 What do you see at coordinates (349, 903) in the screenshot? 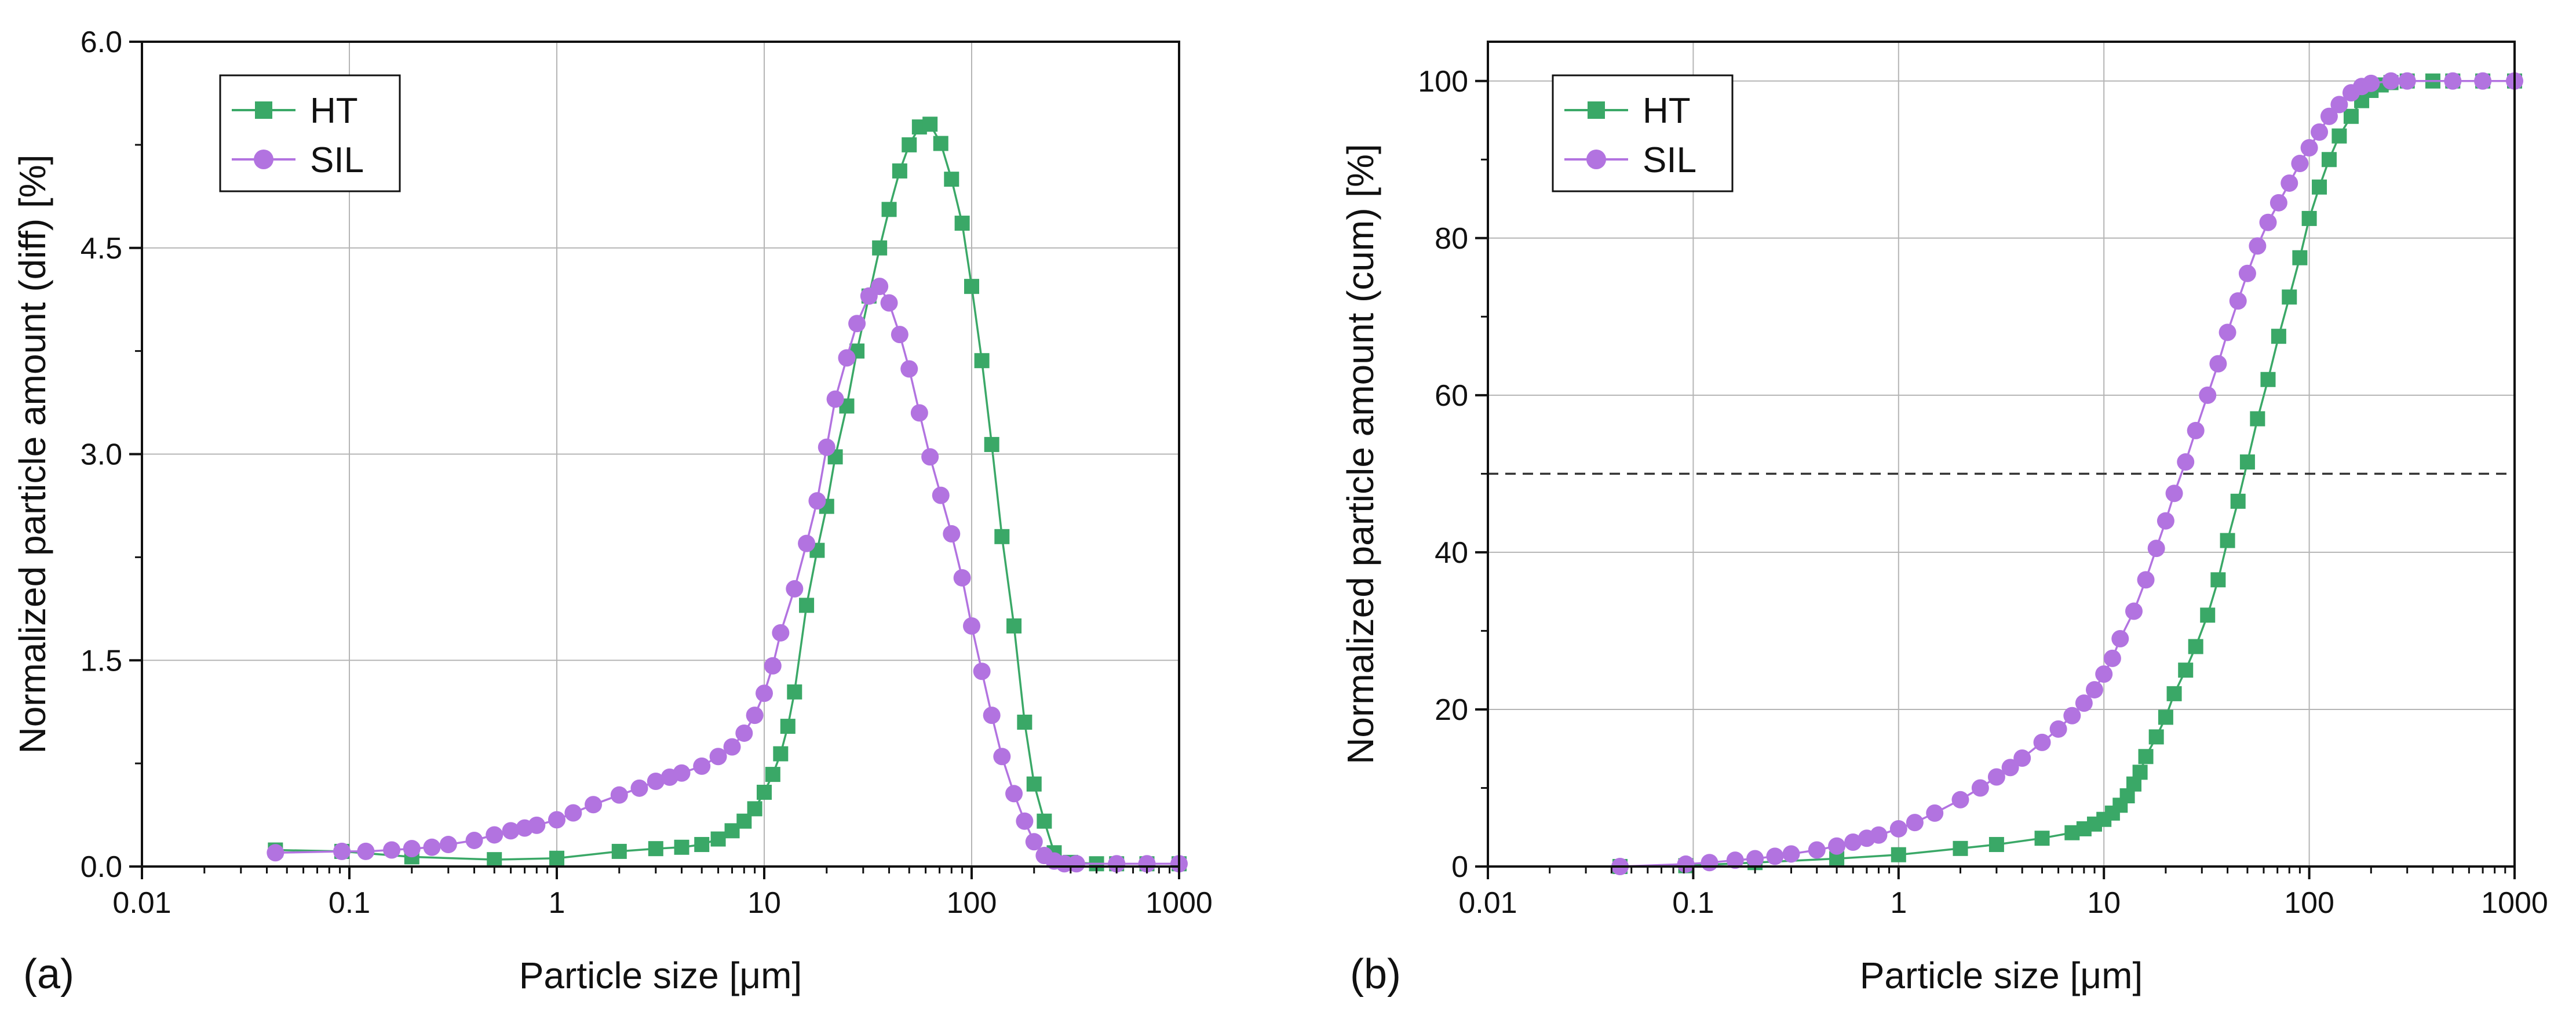
I see `x-tick-label: 0.1` at bounding box center [349, 903].